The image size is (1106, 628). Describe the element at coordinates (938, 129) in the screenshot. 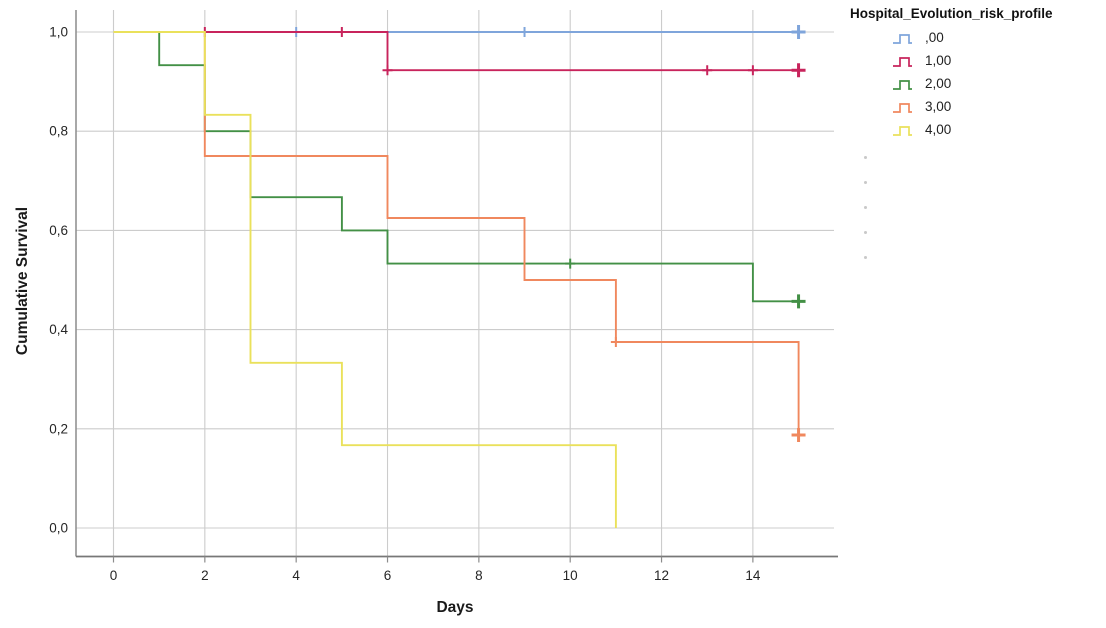

I see `legend-item-label: 4,00` at that location.